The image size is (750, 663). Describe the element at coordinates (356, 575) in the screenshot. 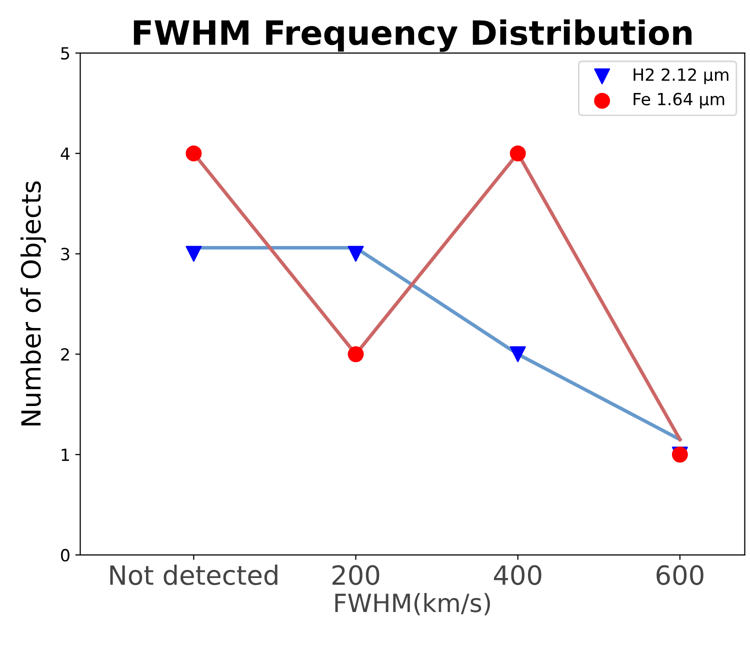

I see `x-tick-label: 200` at that location.